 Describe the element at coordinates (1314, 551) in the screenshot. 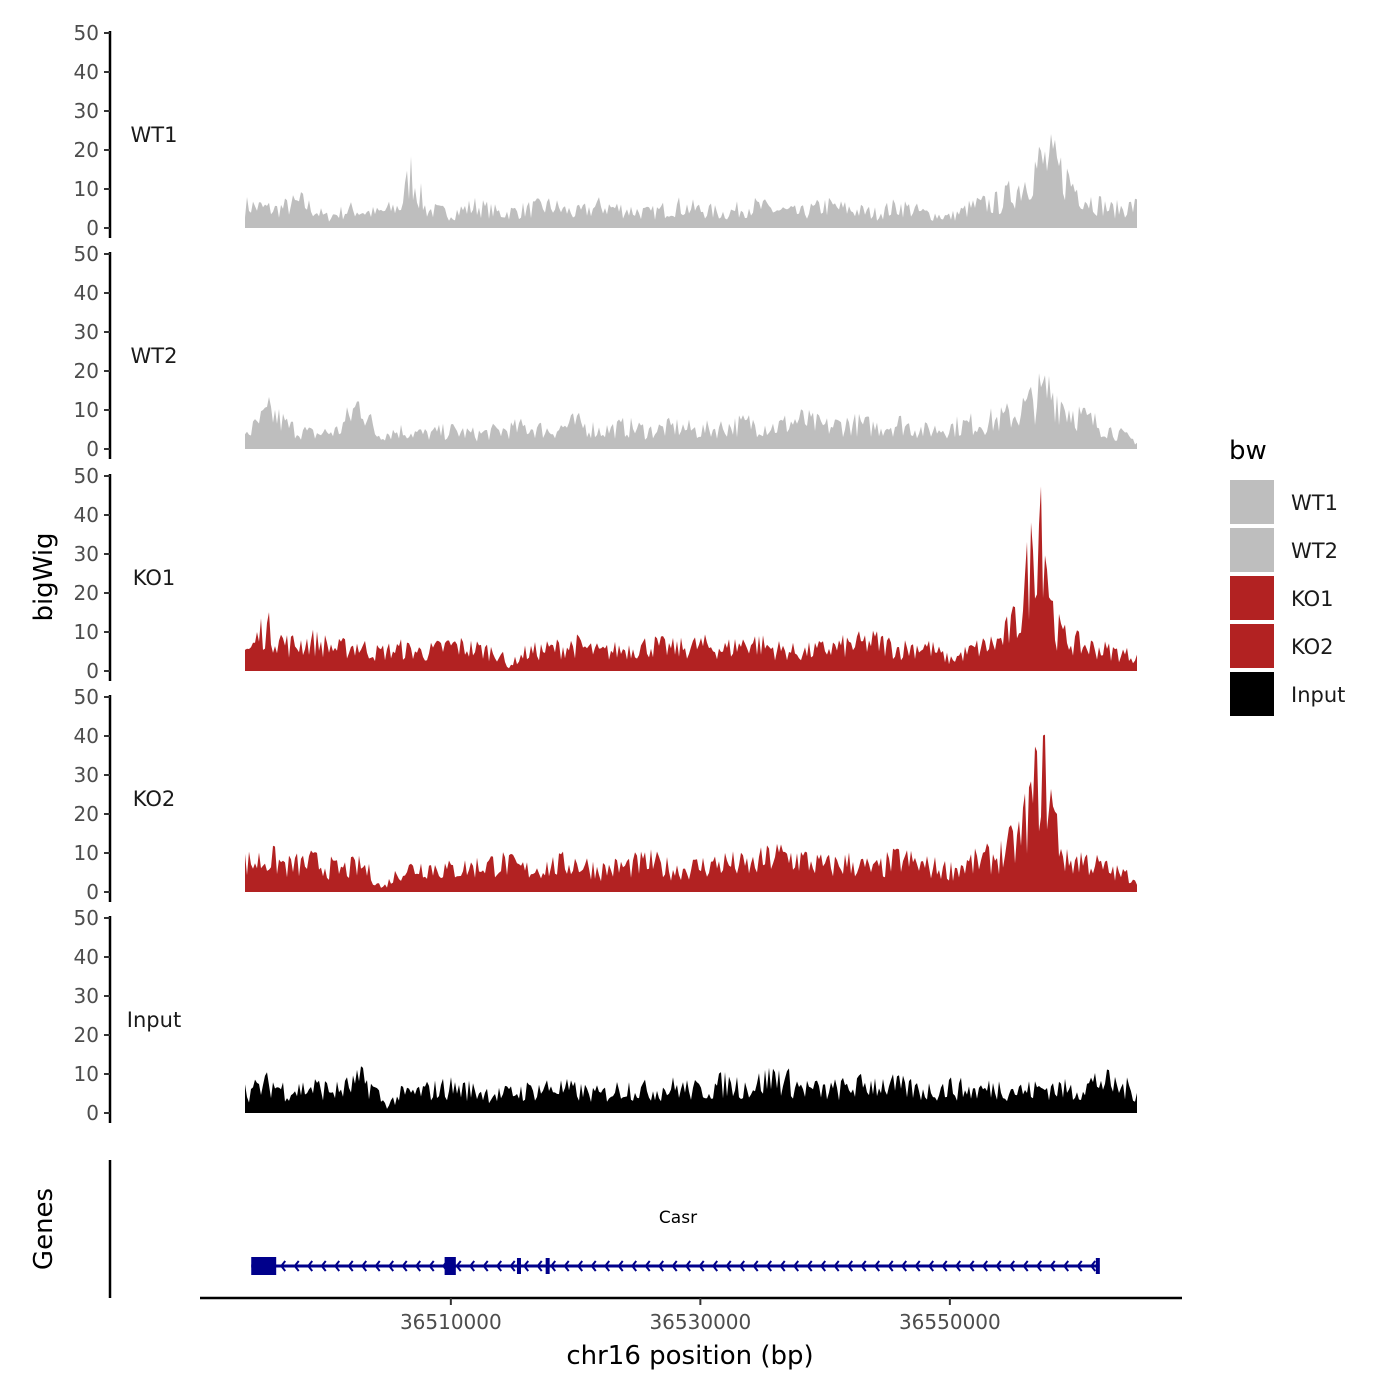

I see `legend-label-wt2: WT2` at that location.